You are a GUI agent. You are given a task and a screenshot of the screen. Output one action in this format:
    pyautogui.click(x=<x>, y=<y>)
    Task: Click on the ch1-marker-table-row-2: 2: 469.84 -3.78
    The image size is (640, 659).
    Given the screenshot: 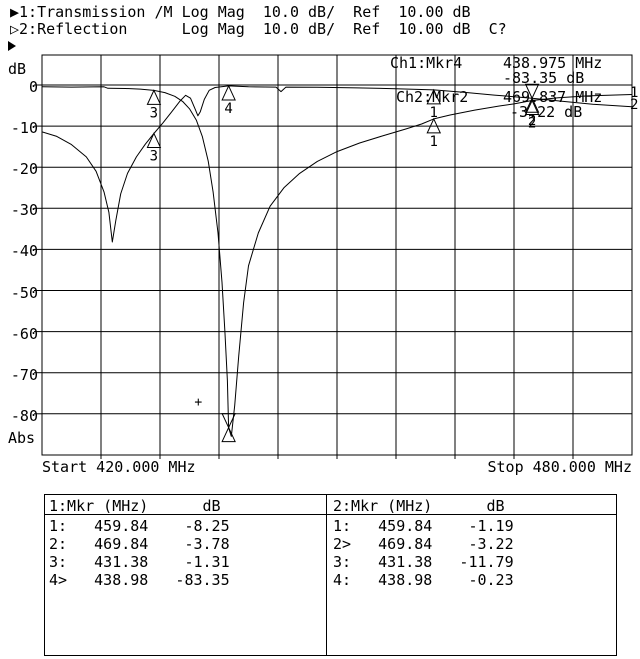 What is the action you would take?
    pyautogui.click(x=139, y=544)
    